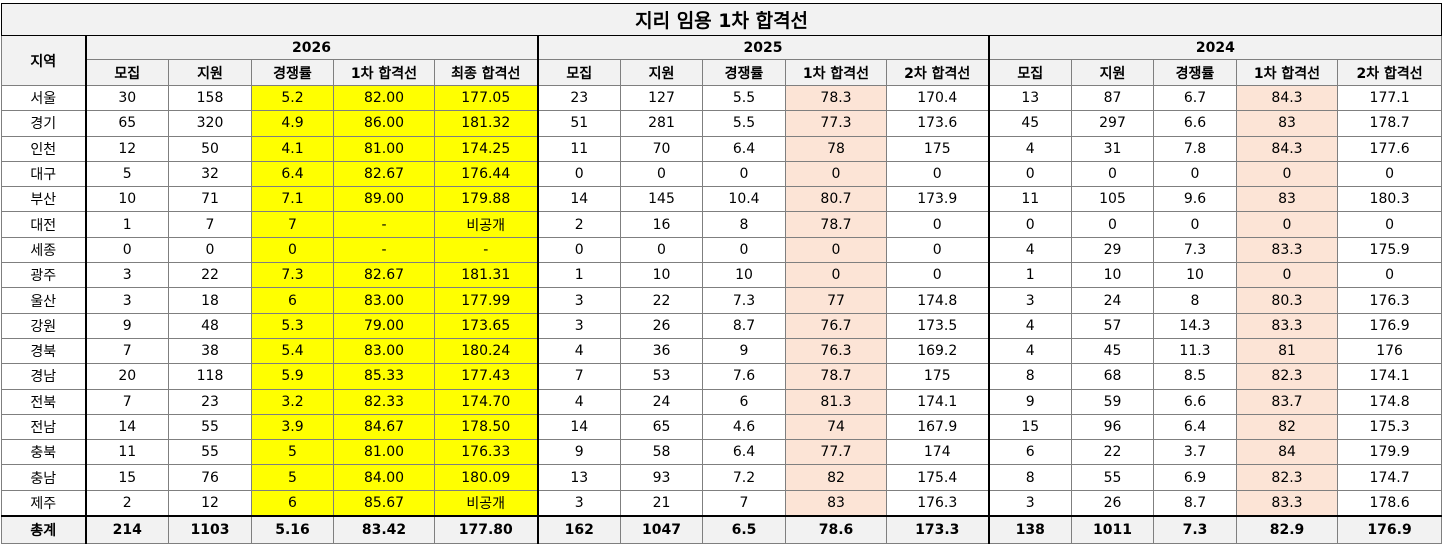 The width and height of the screenshot is (1443, 548). I want to click on value-cell: 177.99, so click(486, 300).